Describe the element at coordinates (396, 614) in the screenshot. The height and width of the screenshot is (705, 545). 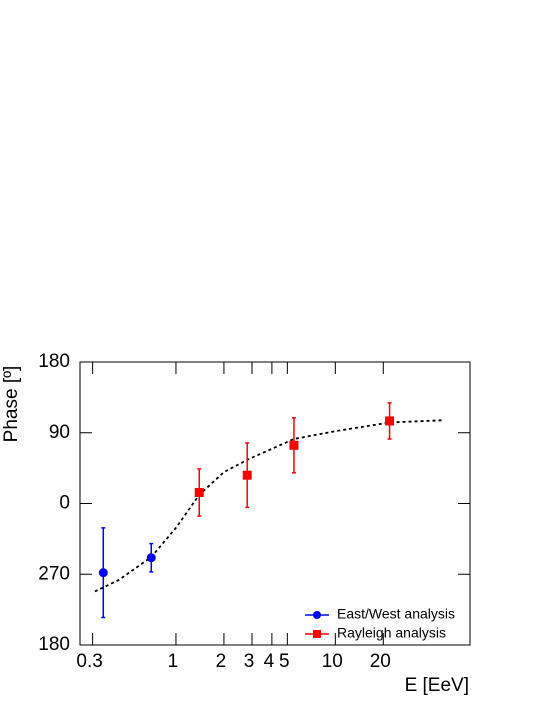
I see `legend-label: East/West analysis` at that location.